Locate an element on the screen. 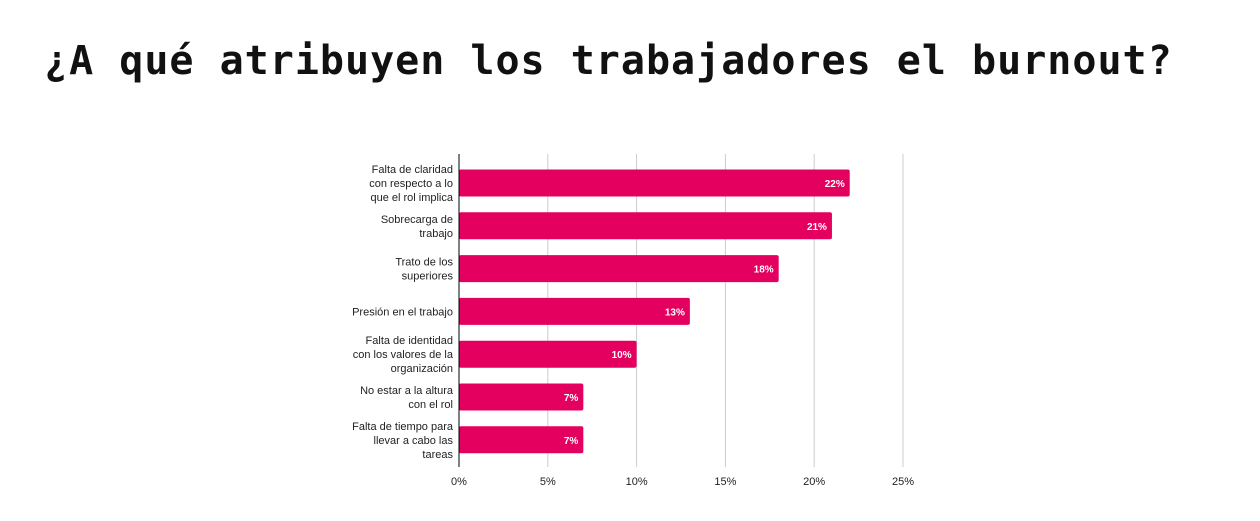 This screenshot has height=521, width=1260. category-label-line: Trato de los is located at coordinates (424, 263).